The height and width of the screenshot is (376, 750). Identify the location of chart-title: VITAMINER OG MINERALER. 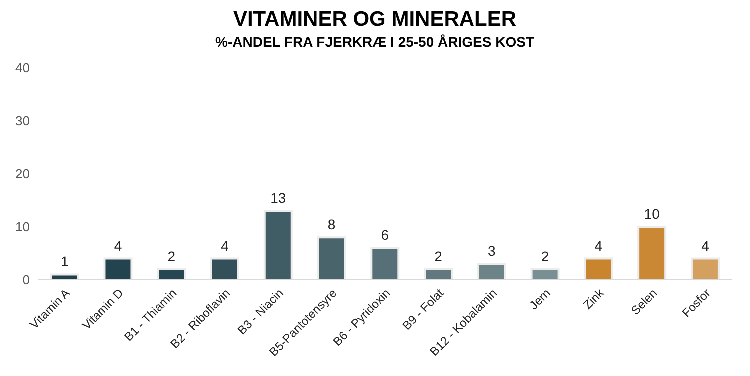
(375, 20).